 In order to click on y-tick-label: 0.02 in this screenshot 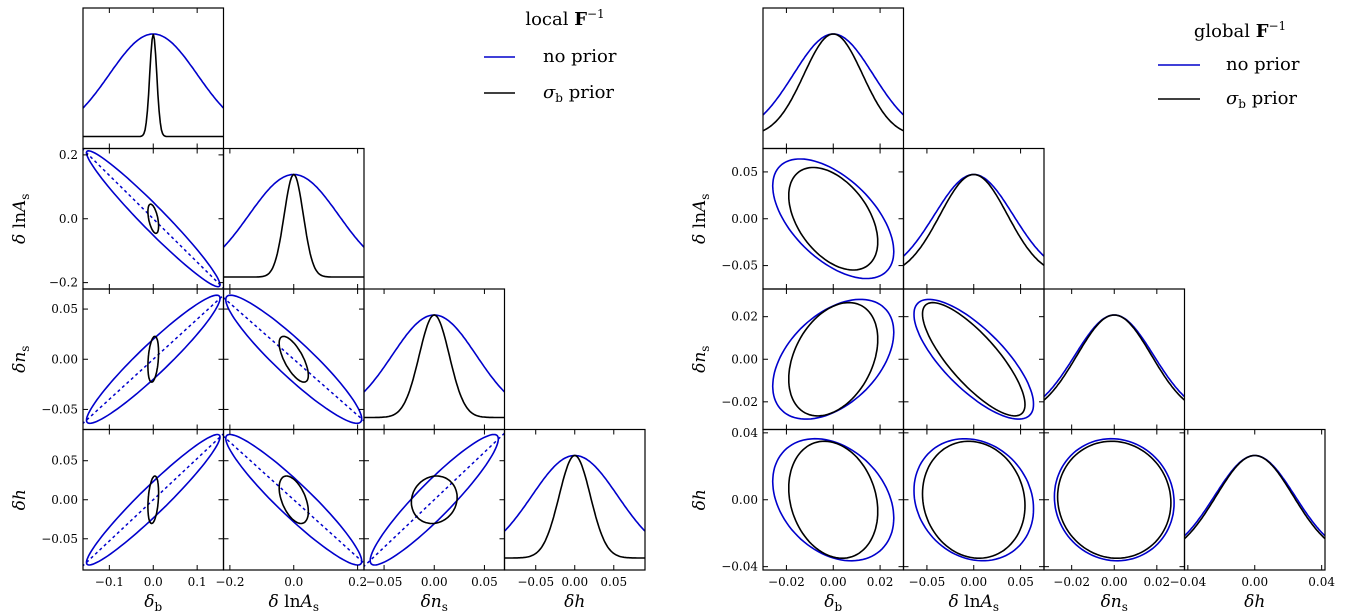, I will do `click(744, 317)`.